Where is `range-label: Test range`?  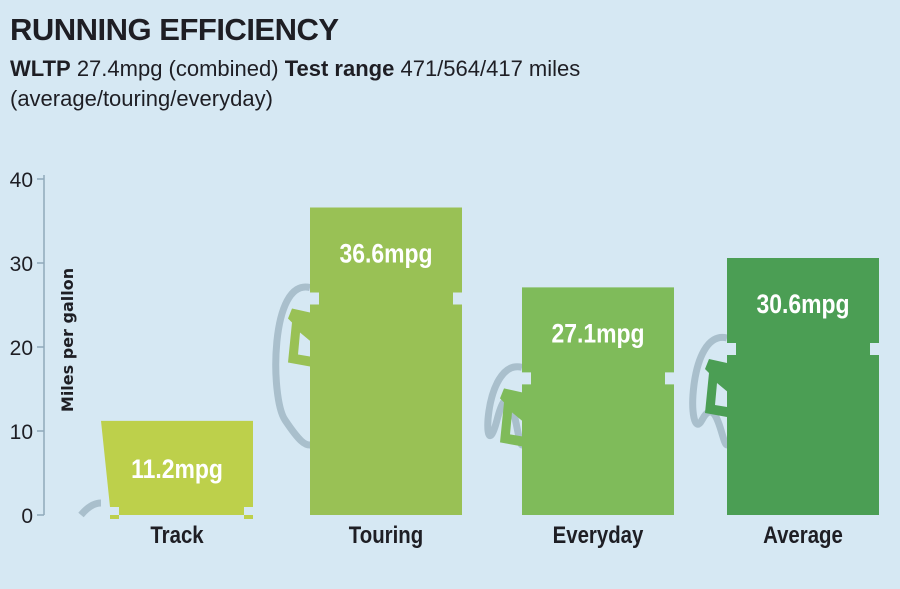 range-label: Test range is located at coordinates (339, 68).